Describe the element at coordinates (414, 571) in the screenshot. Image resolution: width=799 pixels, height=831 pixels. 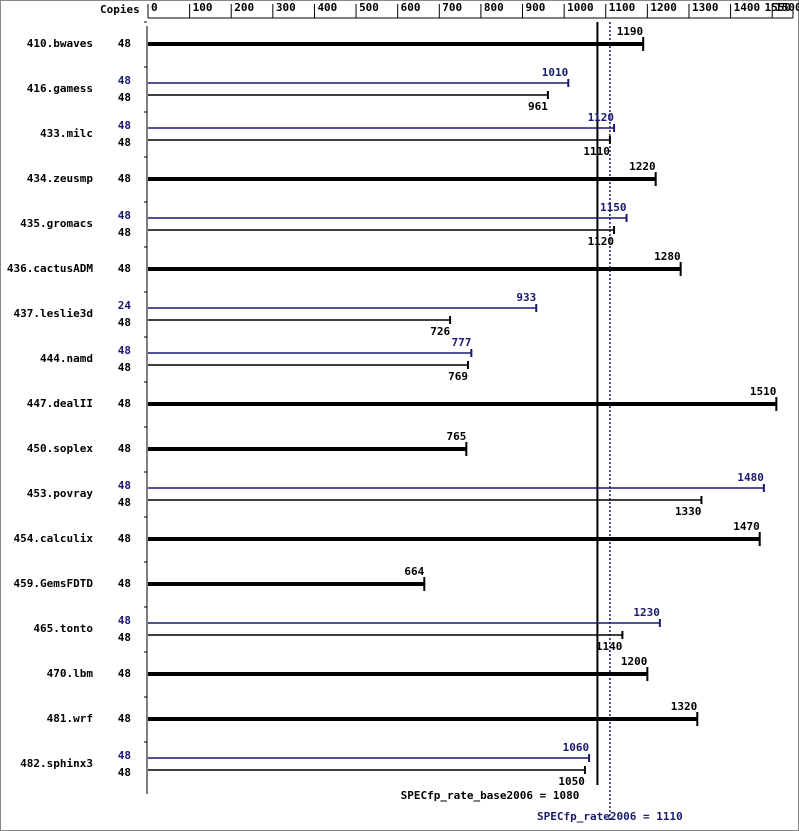
I see `value-label: 664` at that location.